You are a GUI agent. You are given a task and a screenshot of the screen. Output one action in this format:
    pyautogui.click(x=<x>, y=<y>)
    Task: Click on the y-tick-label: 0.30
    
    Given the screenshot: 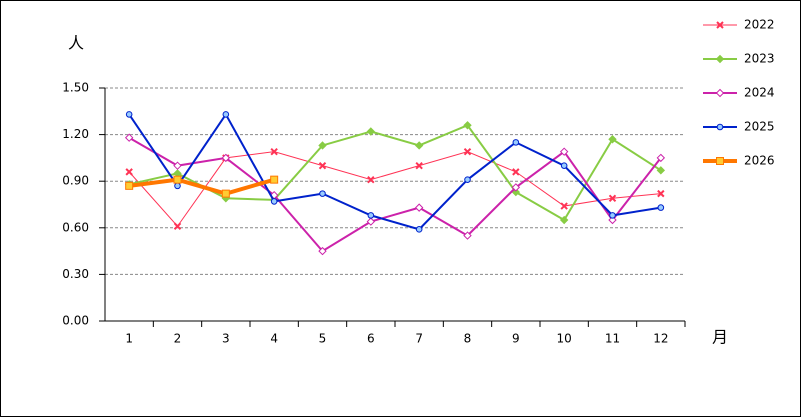 What is the action you would take?
    pyautogui.click(x=75, y=274)
    